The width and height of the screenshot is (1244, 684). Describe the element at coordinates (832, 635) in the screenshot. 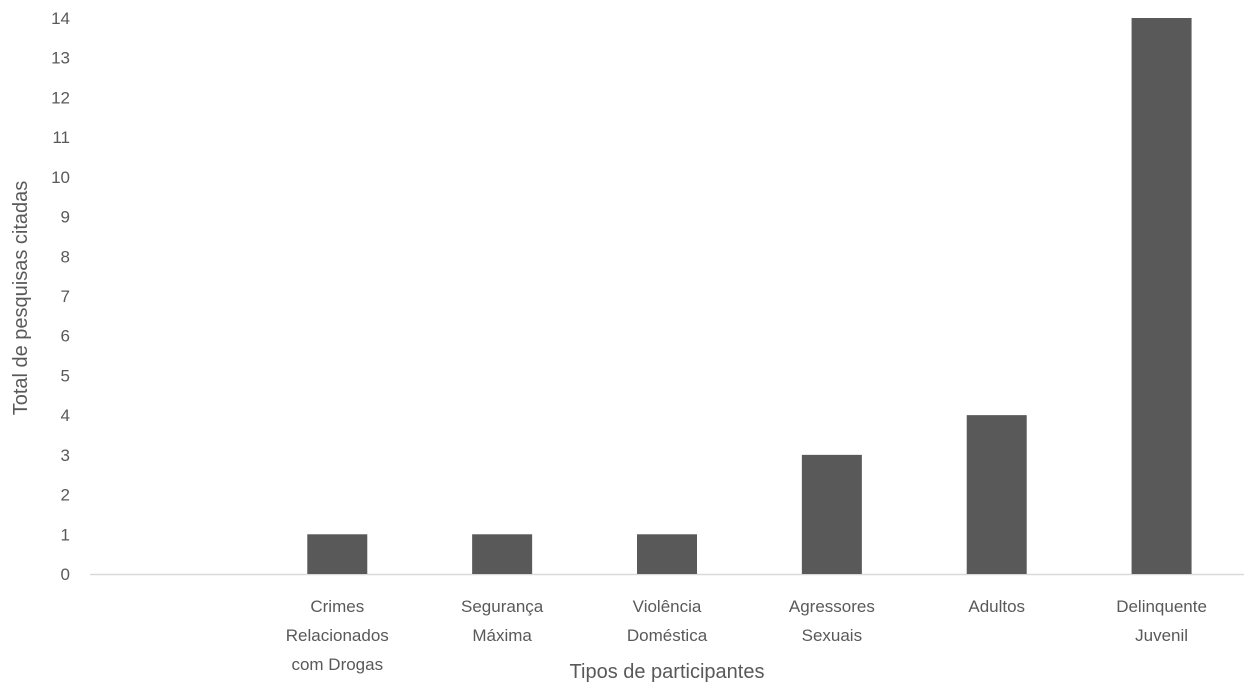

I see `x-tick-label-line: Sexuais` at that location.